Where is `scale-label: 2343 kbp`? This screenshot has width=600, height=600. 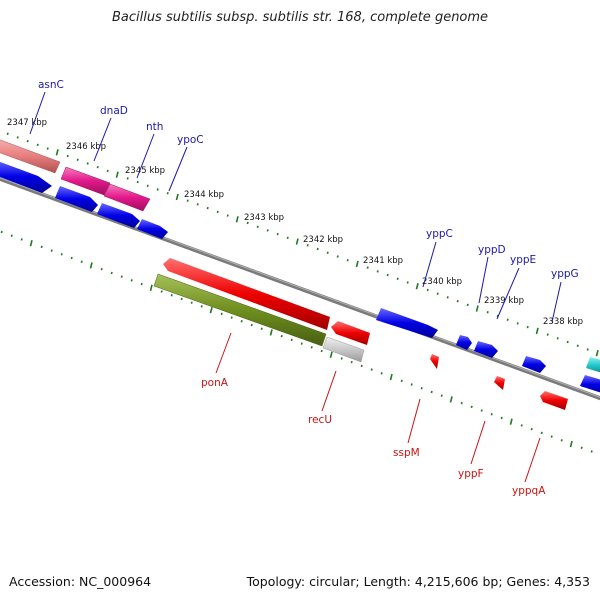 scale-label: 2343 kbp is located at coordinates (264, 218).